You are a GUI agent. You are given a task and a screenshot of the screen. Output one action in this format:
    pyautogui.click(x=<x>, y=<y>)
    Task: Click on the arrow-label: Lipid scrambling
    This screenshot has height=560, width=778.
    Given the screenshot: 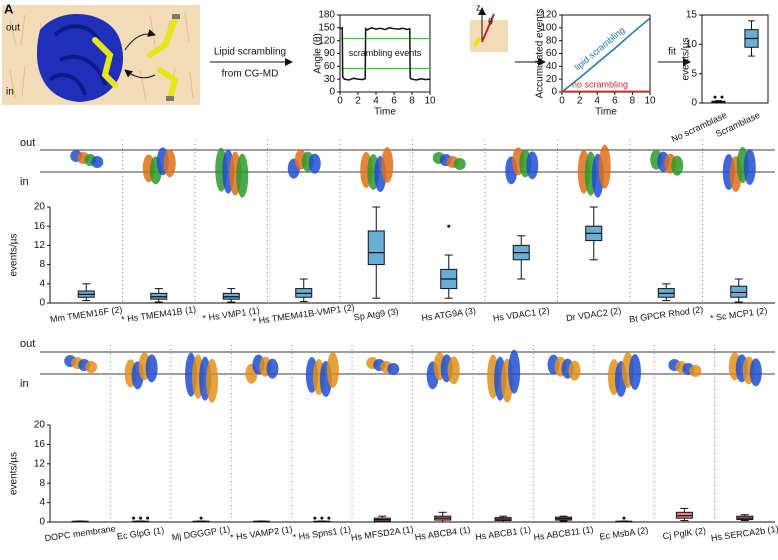 What is the action you would take?
    pyautogui.click(x=250, y=52)
    